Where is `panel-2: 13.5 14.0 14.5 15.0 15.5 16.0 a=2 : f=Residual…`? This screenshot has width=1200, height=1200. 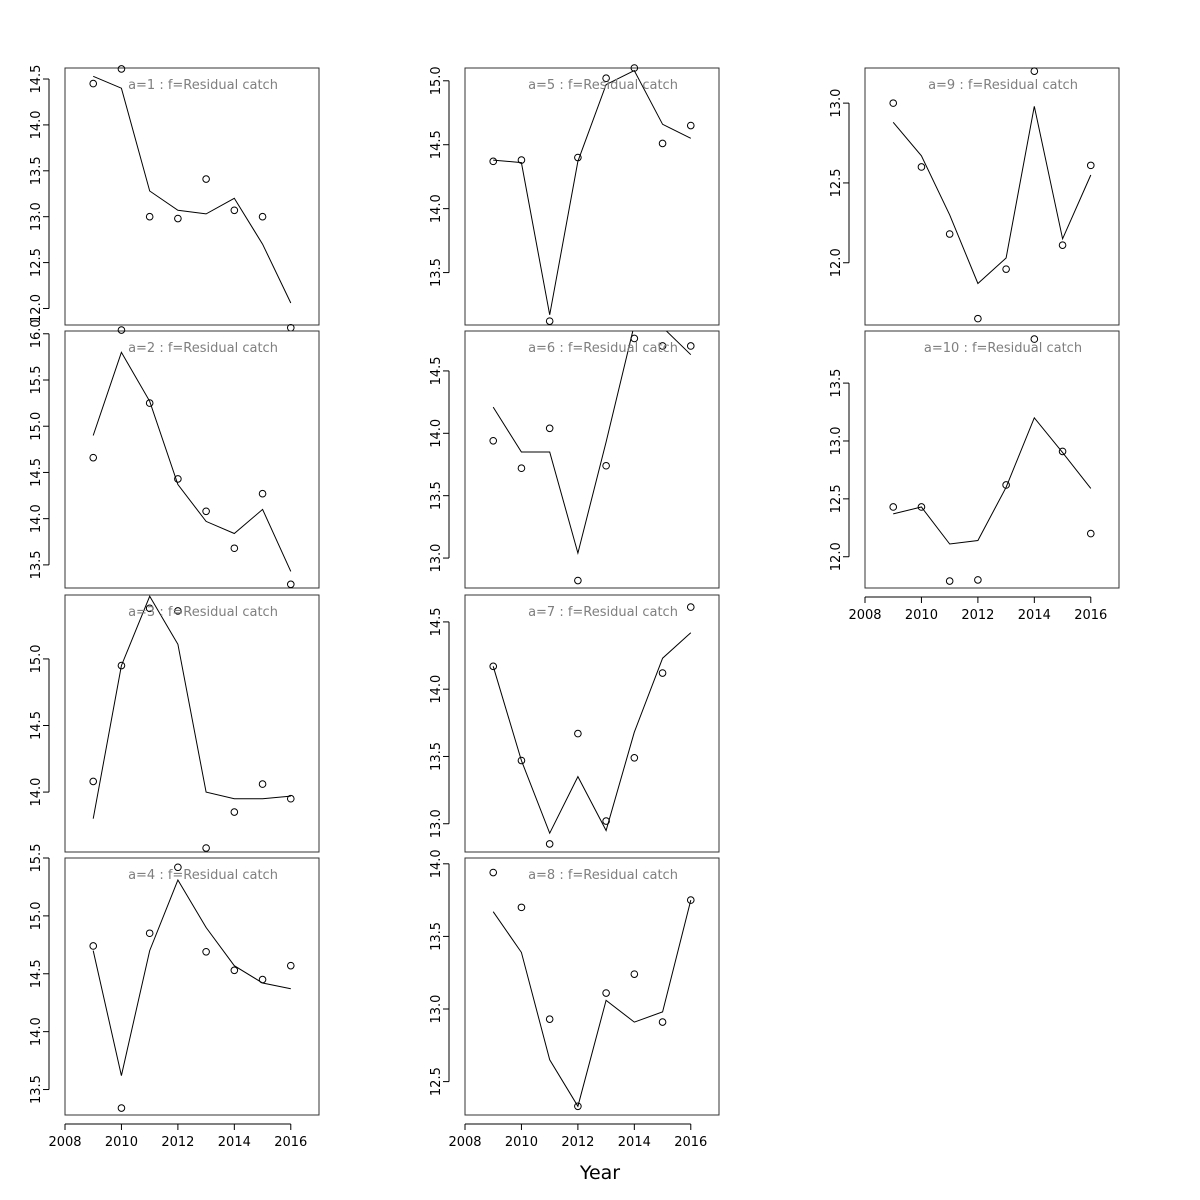
panel-2: 13.5 14.0 14.5 15.0 15.5 16.0 a=2 : f=Residual… is located at coordinates (174, 454).